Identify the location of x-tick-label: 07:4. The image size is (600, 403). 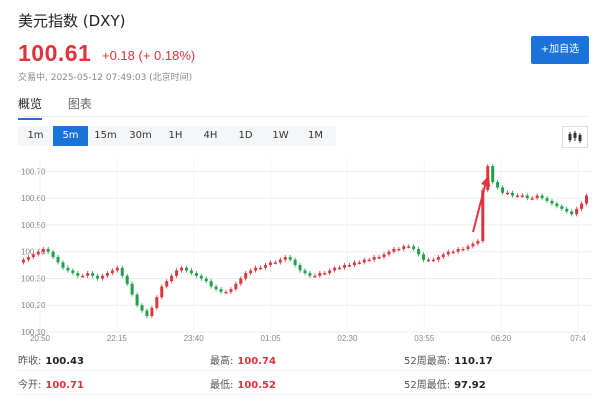
(578, 338).